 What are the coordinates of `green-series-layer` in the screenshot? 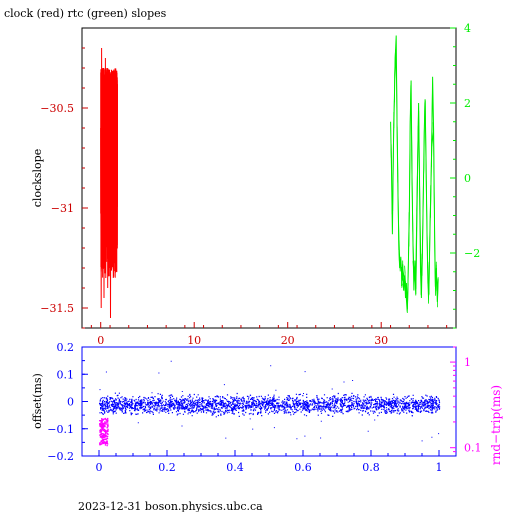 It's located at (414, 174).